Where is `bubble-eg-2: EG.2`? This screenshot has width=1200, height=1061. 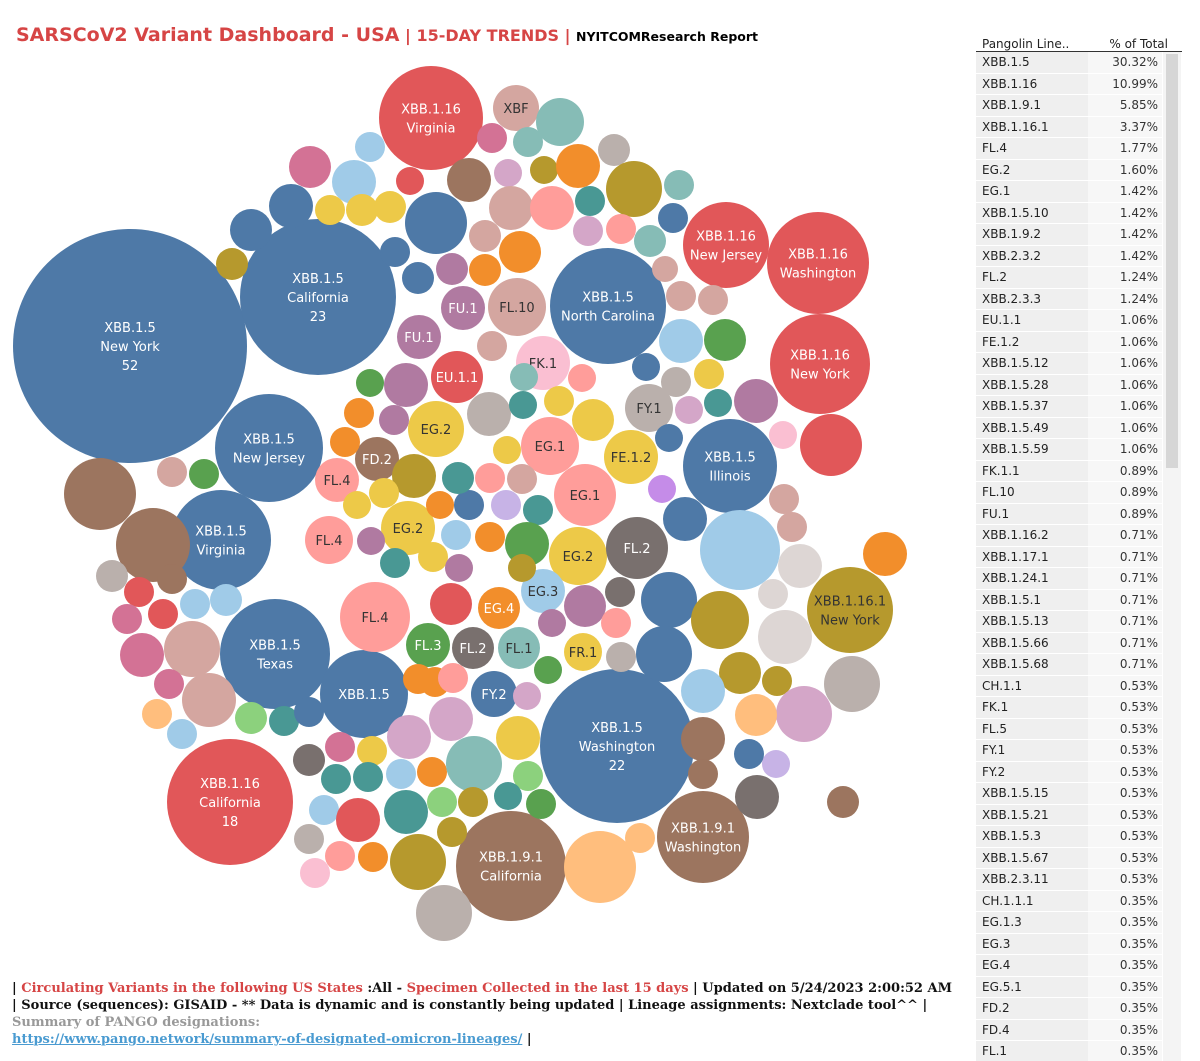 bubble-eg-2: EG.2 is located at coordinates (578, 556).